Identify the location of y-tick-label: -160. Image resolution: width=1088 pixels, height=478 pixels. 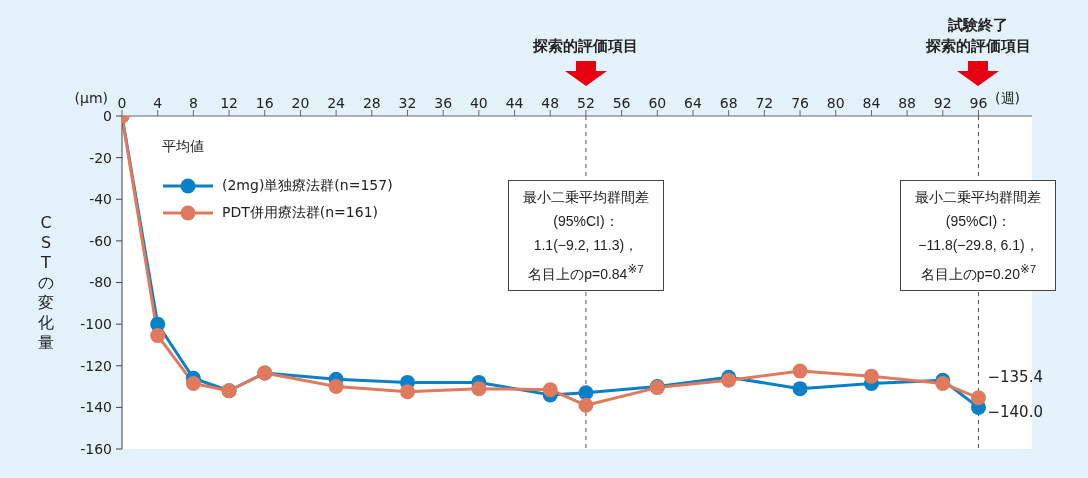
(96, 448).